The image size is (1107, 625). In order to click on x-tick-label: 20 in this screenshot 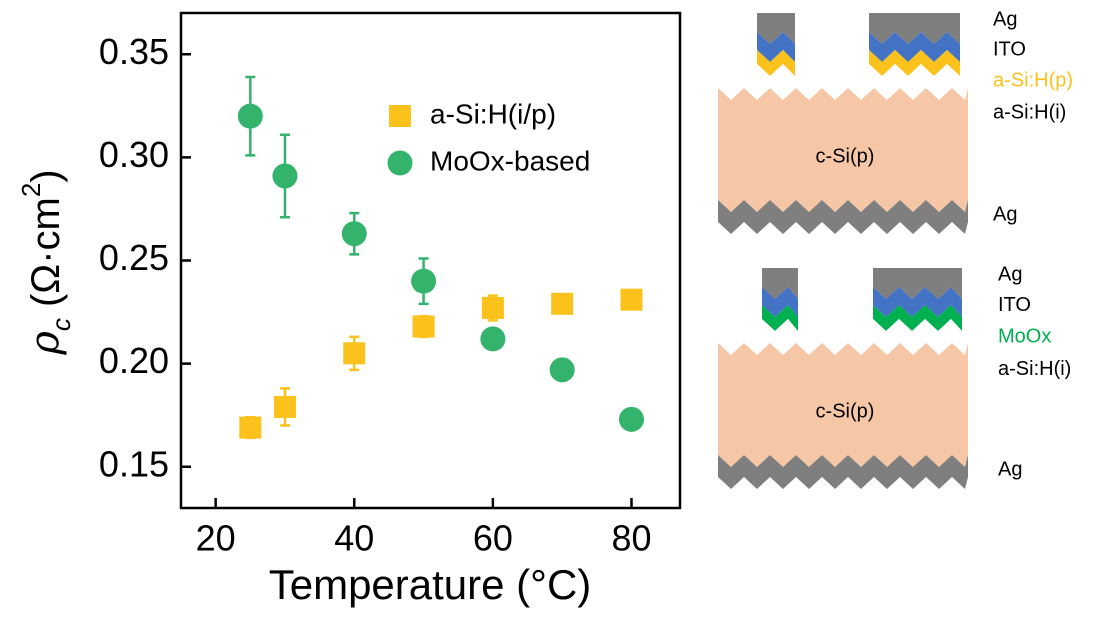, I will do `click(216, 538)`.